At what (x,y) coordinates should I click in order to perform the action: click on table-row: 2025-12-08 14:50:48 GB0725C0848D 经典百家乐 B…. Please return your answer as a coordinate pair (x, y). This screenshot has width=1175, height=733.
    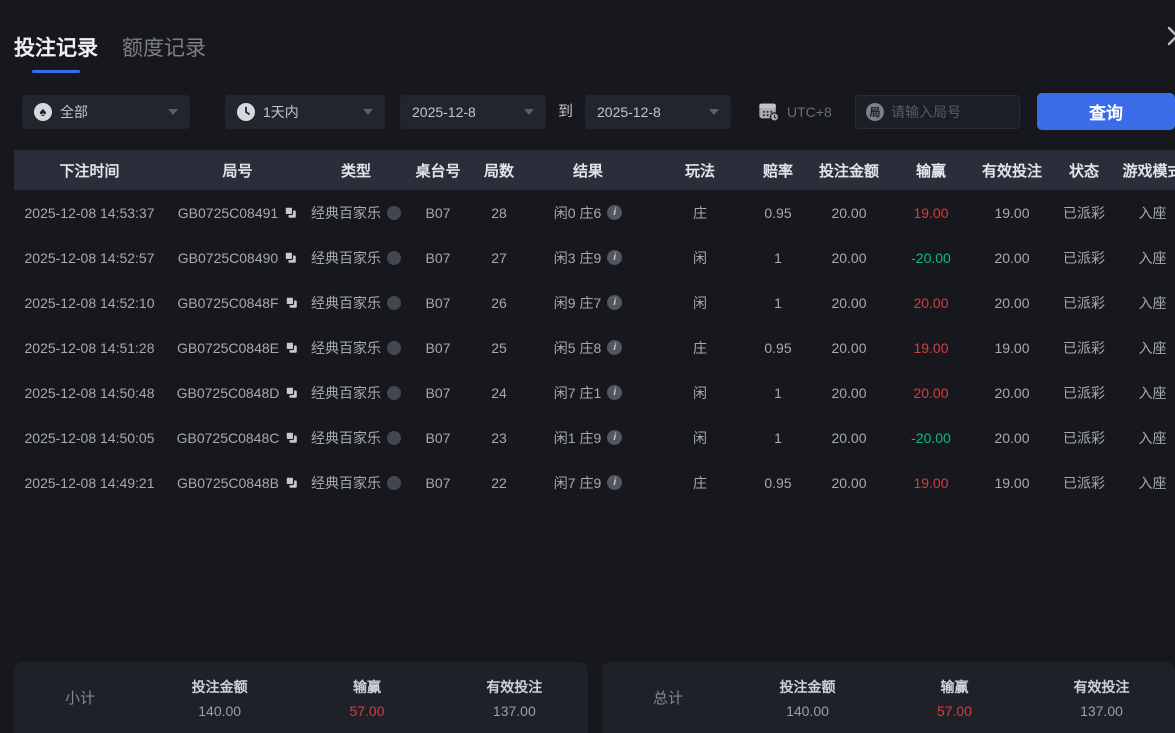
    Looking at the image, I should click on (594, 392).